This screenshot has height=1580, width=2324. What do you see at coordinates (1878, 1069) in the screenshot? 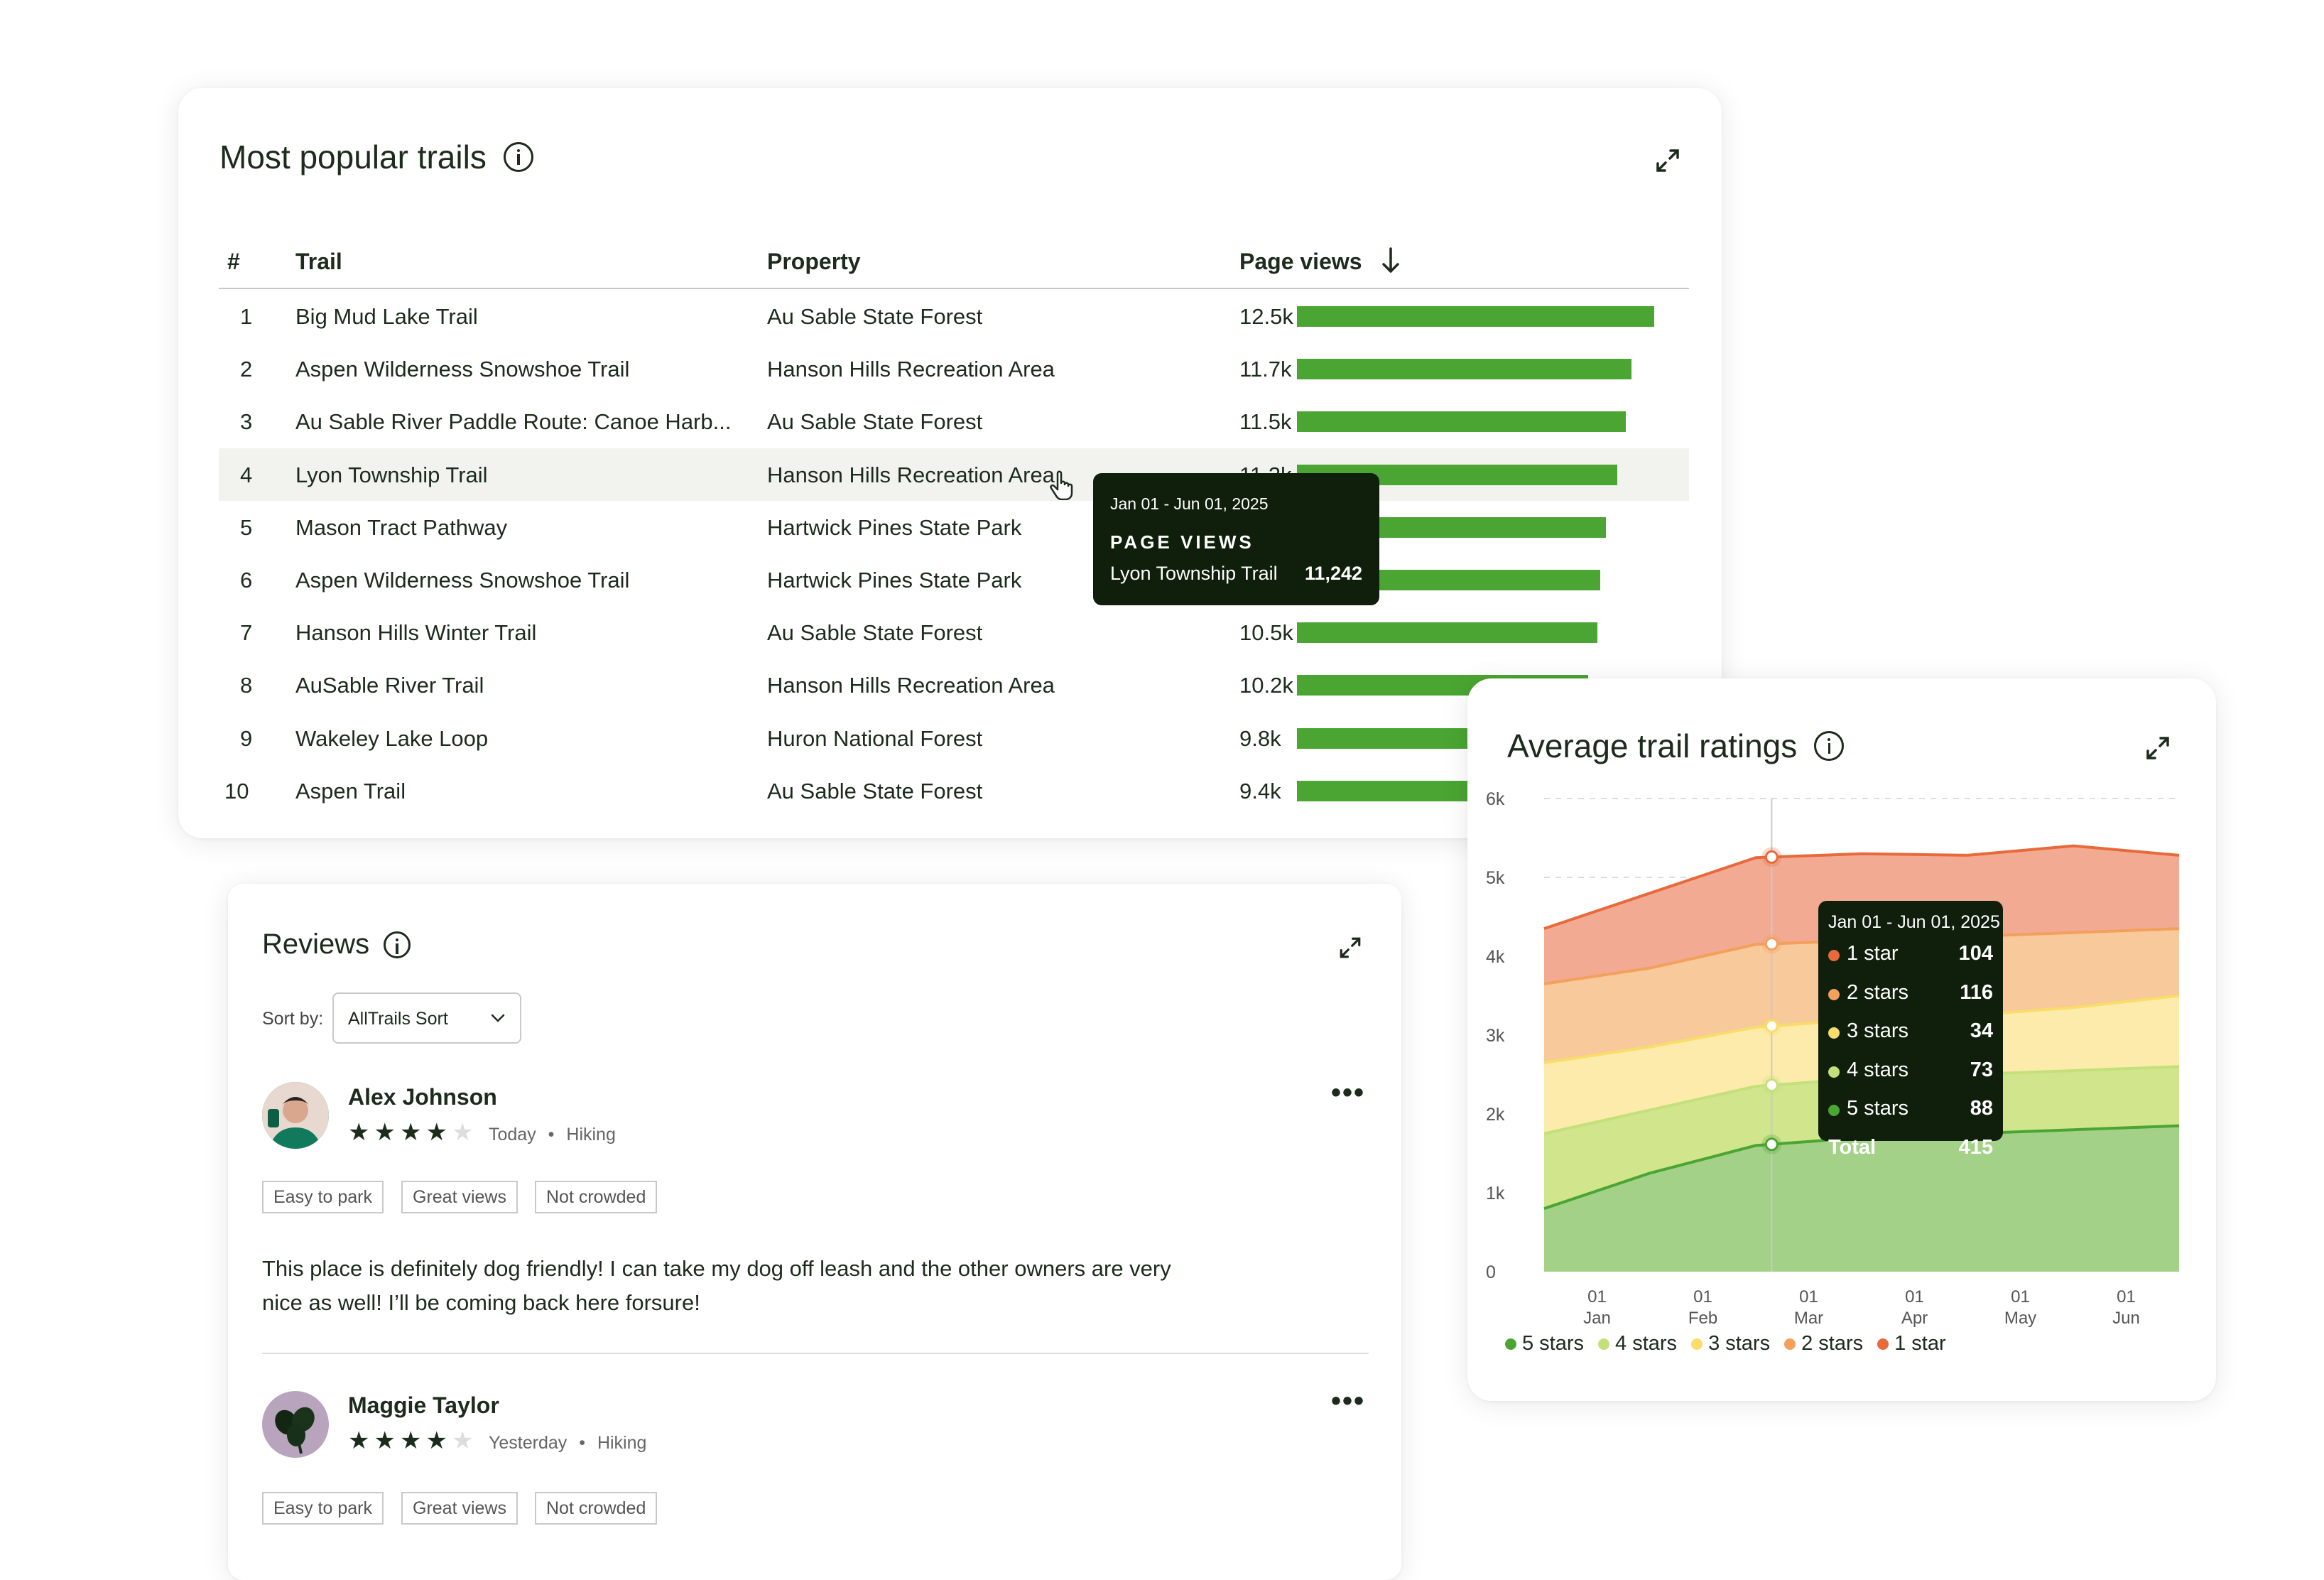
I see `tooltip-series-label: 4 stars` at bounding box center [1878, 1069].